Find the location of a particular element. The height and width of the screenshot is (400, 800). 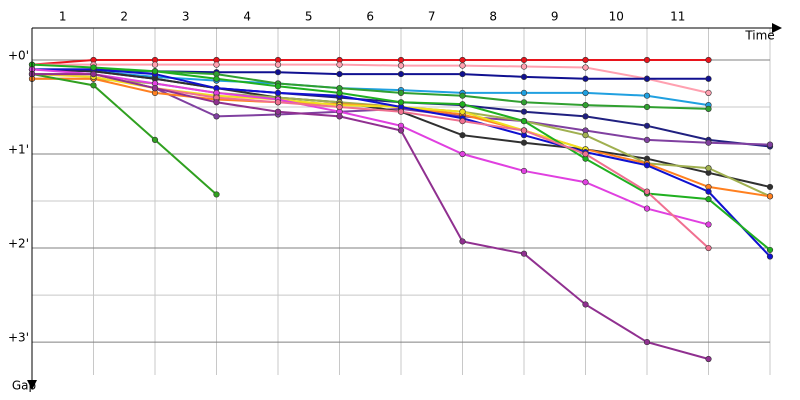

x-tick-label: 9 is located at coordinates (555, 17).